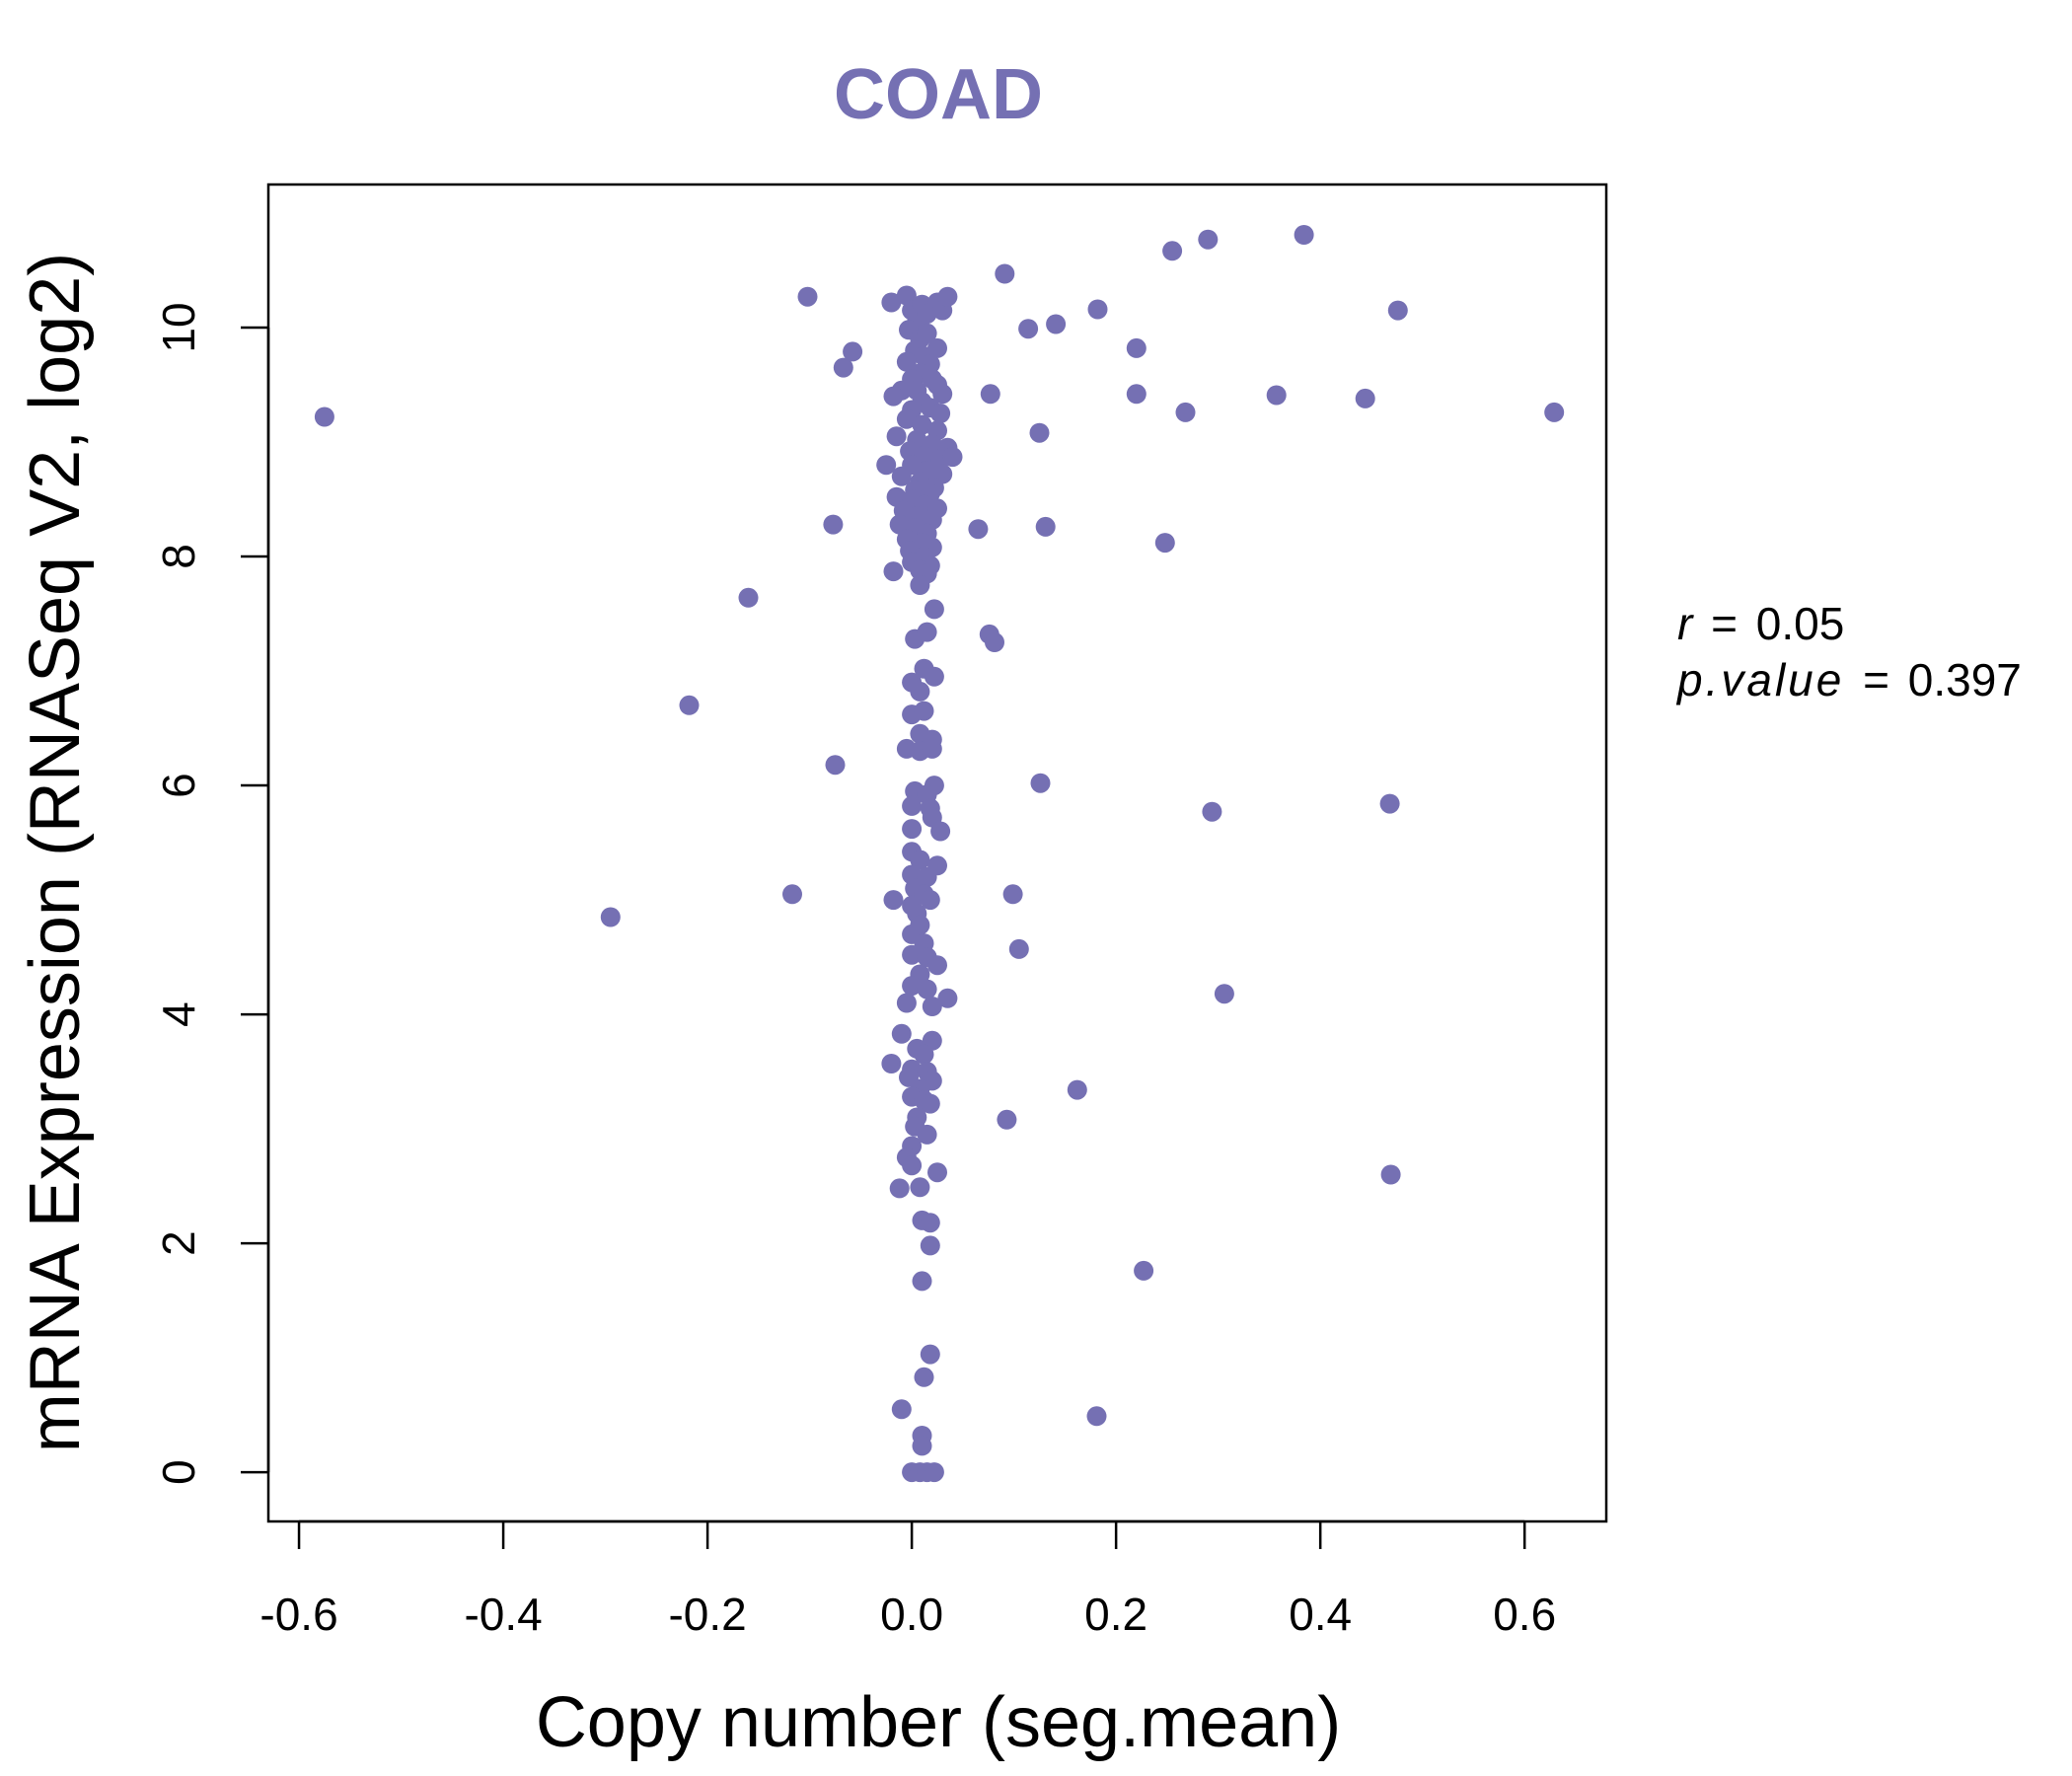 The width and height of the screenshot is (2072, 1776). What do you see at coordinates (1761, 624) in the screenshot?
I see `r-annotation: r = 0.05` at bounding box center [1761, 624].